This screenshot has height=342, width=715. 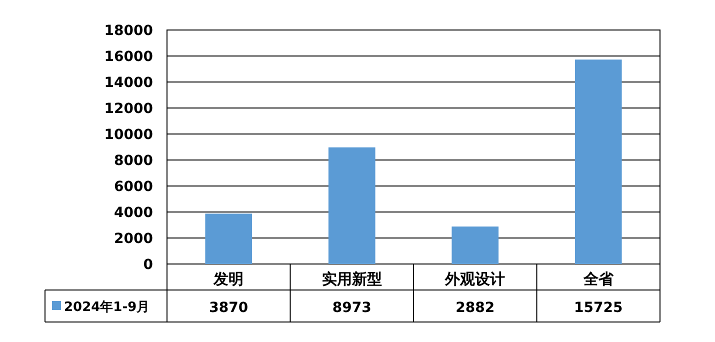 I want to click on y-tick-label: 10000, so click(x=129, y=135).